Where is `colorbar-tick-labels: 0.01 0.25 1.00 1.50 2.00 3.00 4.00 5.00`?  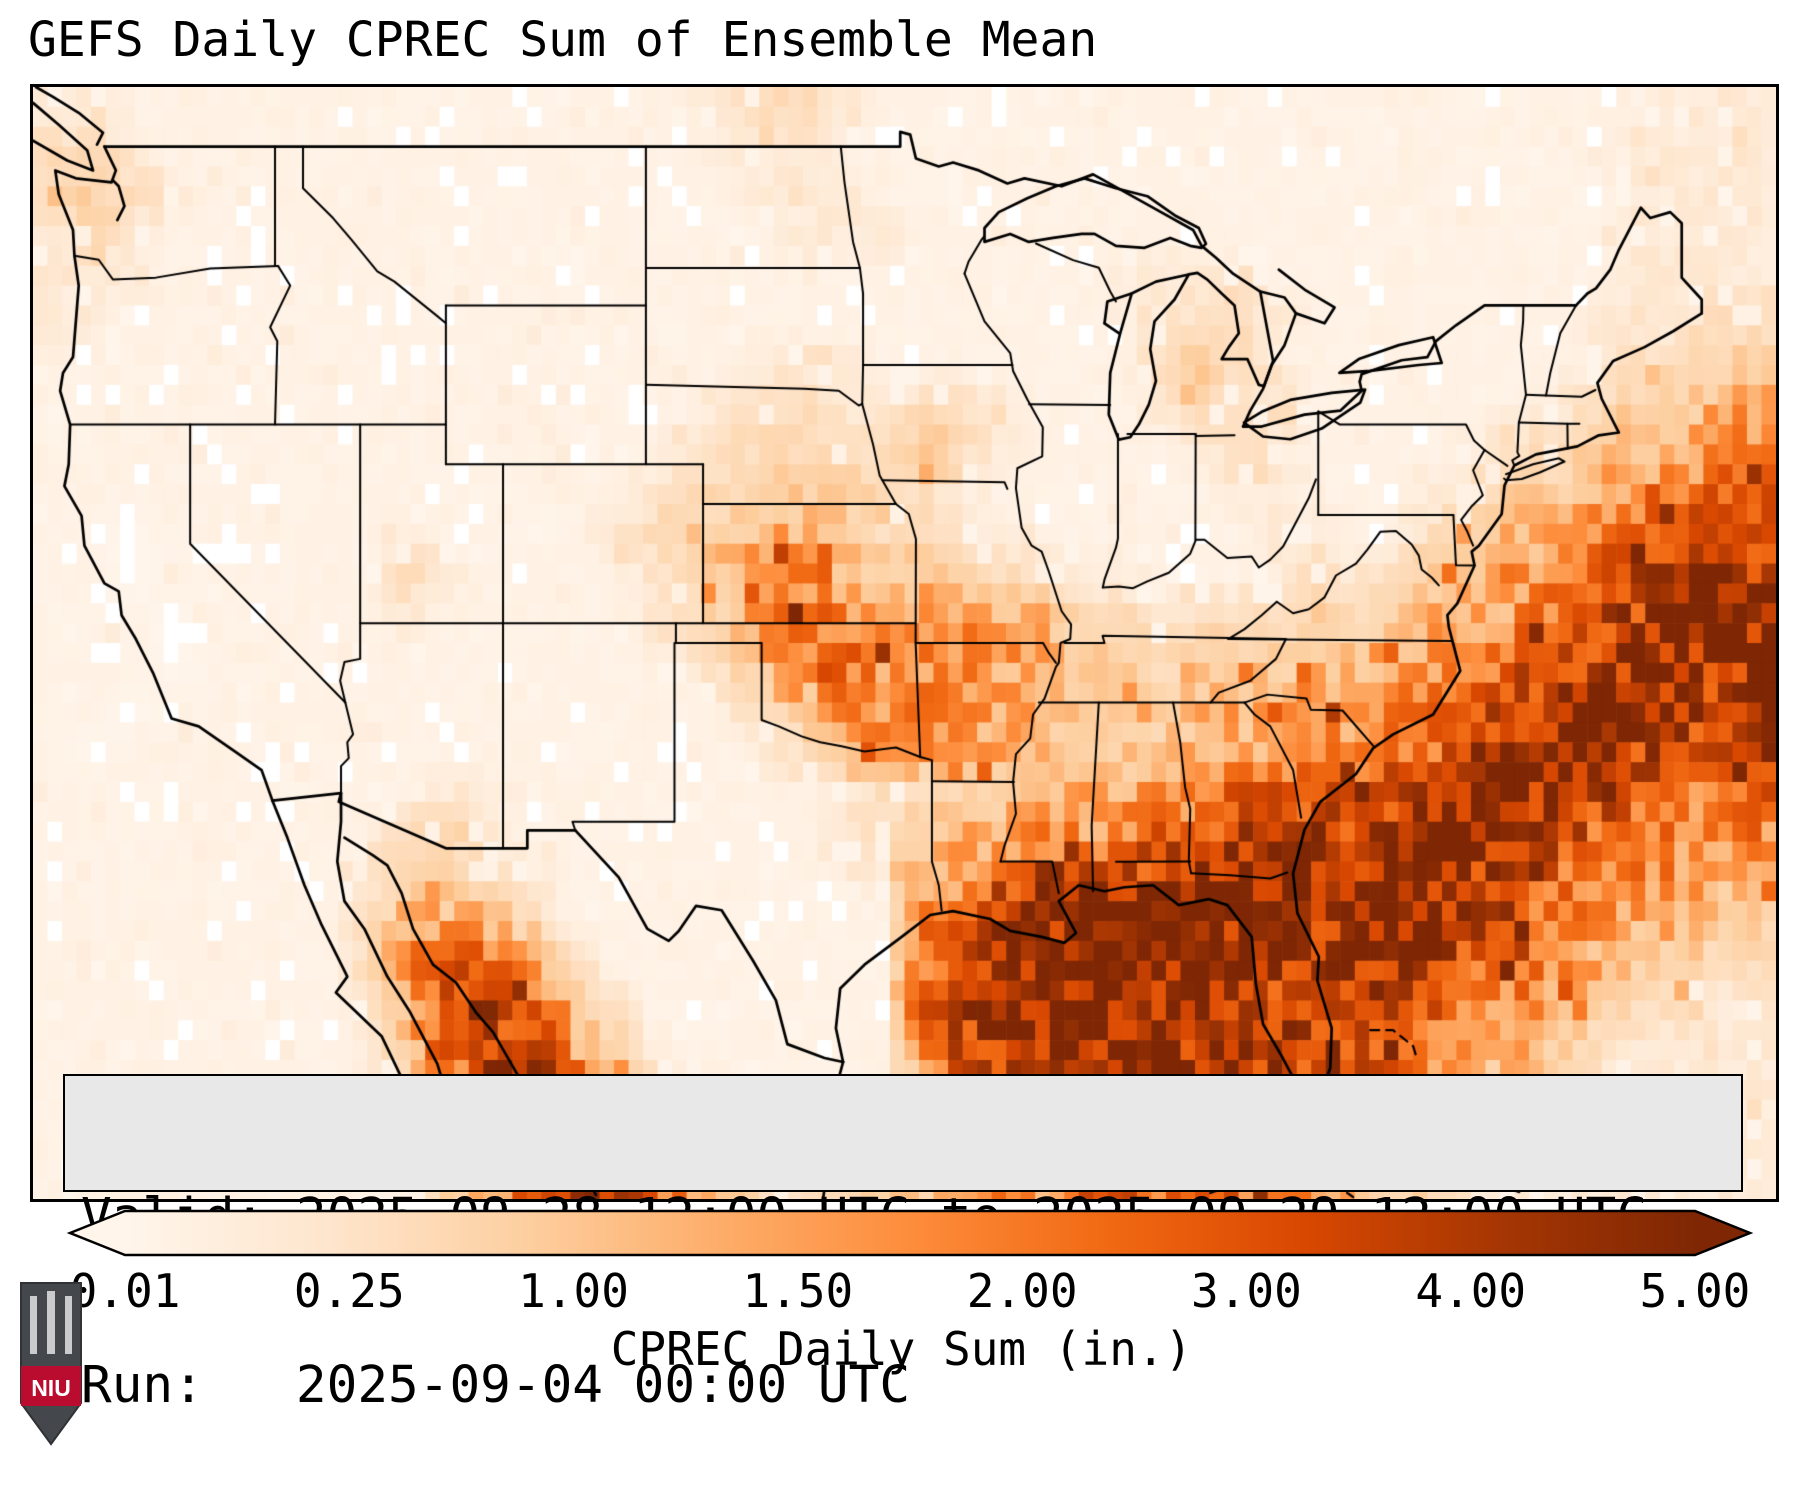
colorbar-tick-labels: 0.01 0.25 1.00 1.50 2.00 3.00 4.00 5.00 is located at coordinates (901, 1291).